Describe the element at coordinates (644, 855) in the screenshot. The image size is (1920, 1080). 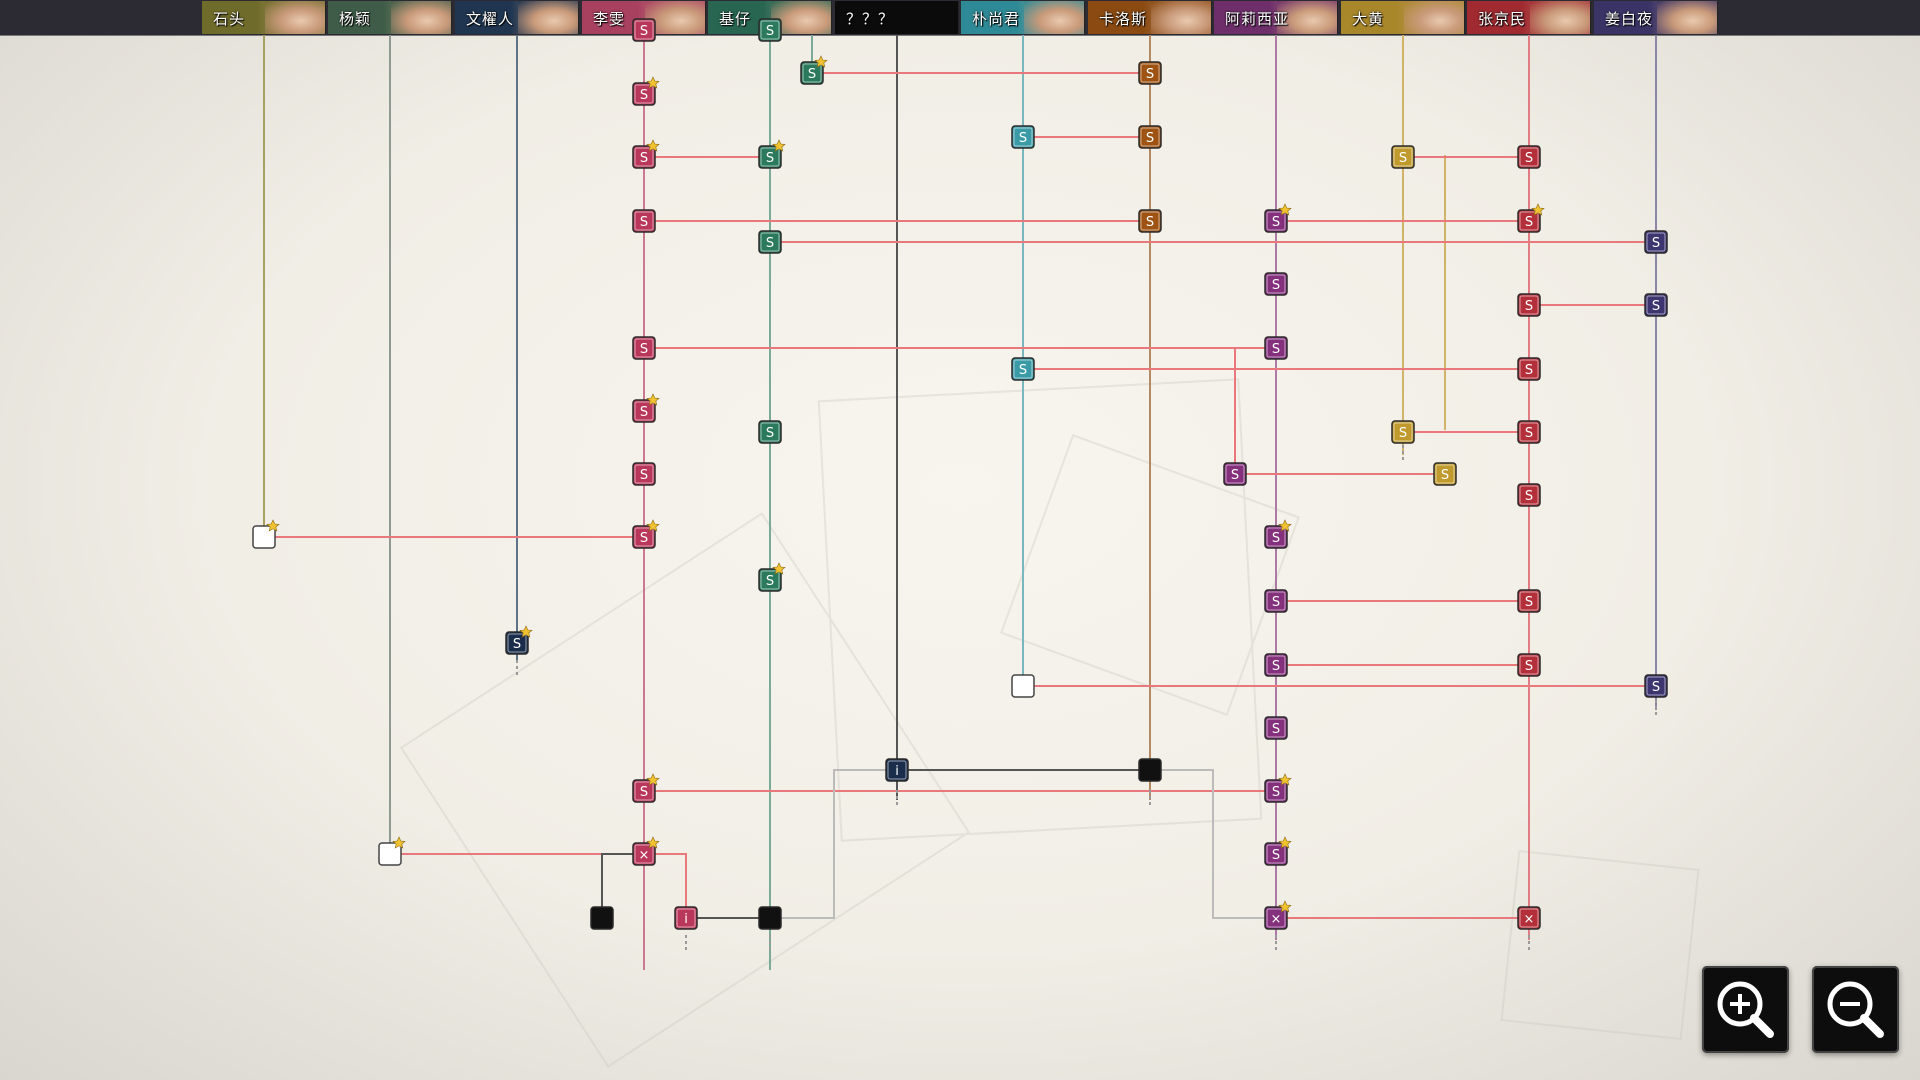
I see `node-label: ×` at that location.